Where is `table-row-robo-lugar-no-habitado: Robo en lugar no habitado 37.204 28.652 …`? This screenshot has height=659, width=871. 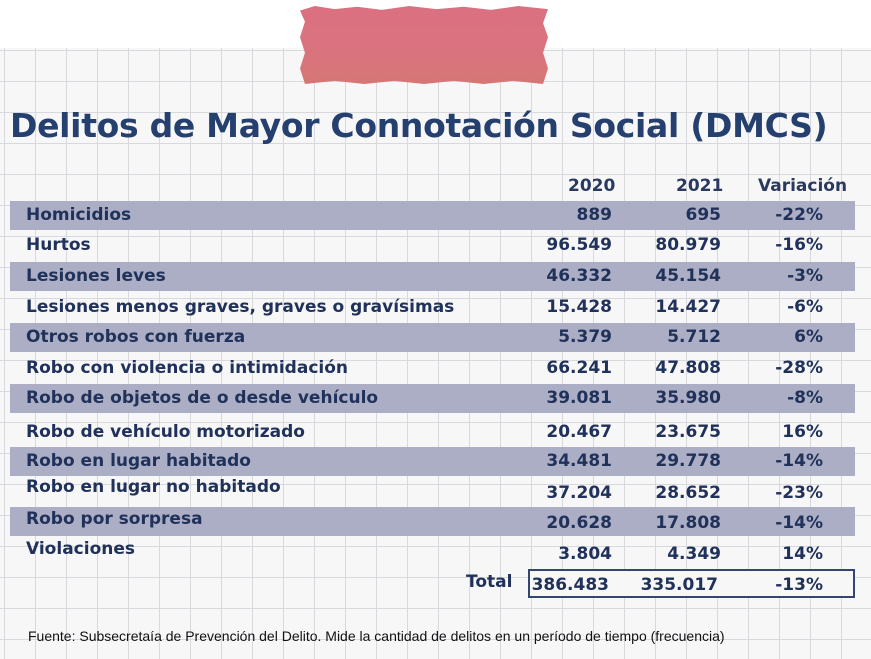 table-row-robo-lugar-no-habitado: Robo en lugar no habitado 37.204 28.652 … is located at coordinates (432, 491).